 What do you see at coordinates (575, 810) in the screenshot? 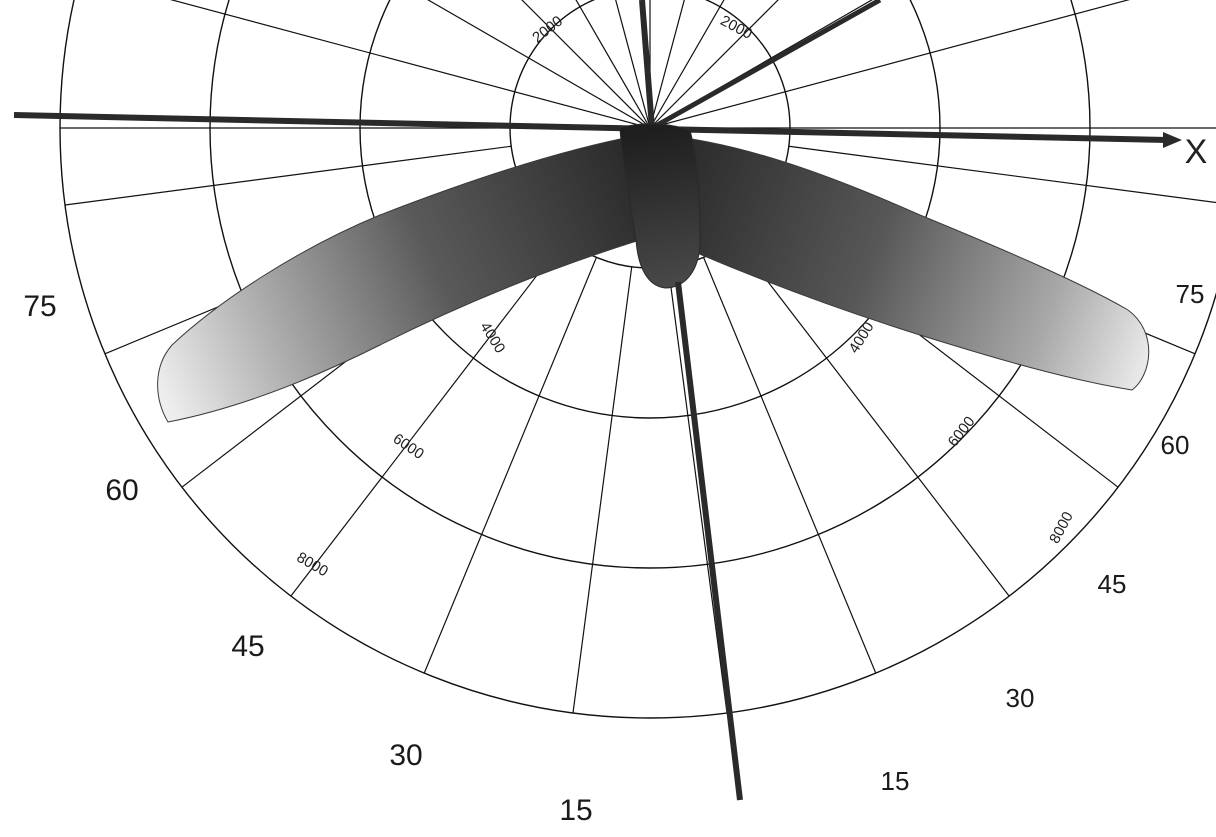
I see `angle-label-left: 15` at bounding box center [575, 810].